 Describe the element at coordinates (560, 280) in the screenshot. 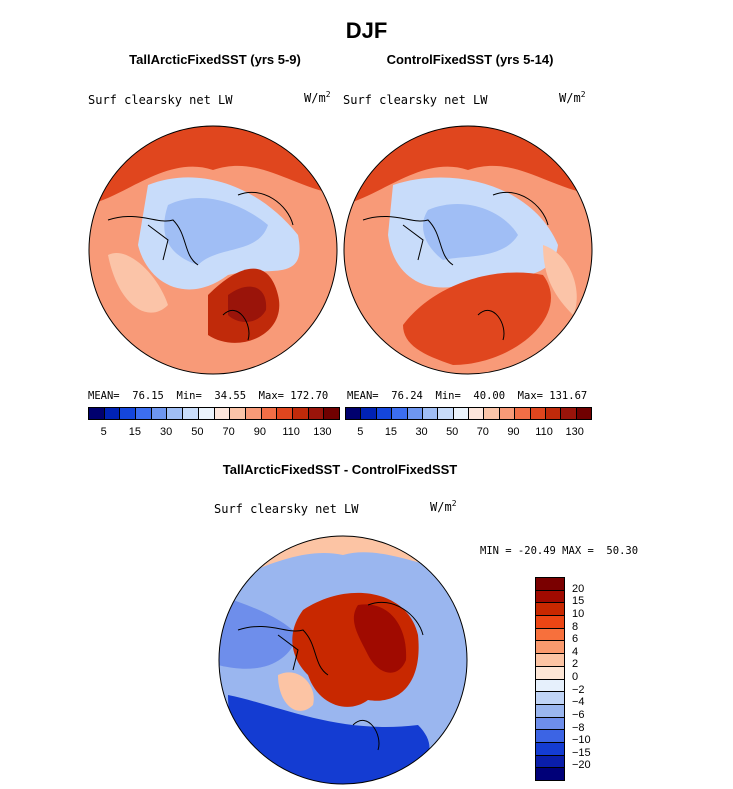

I see `panel2-region-pale` at that location.